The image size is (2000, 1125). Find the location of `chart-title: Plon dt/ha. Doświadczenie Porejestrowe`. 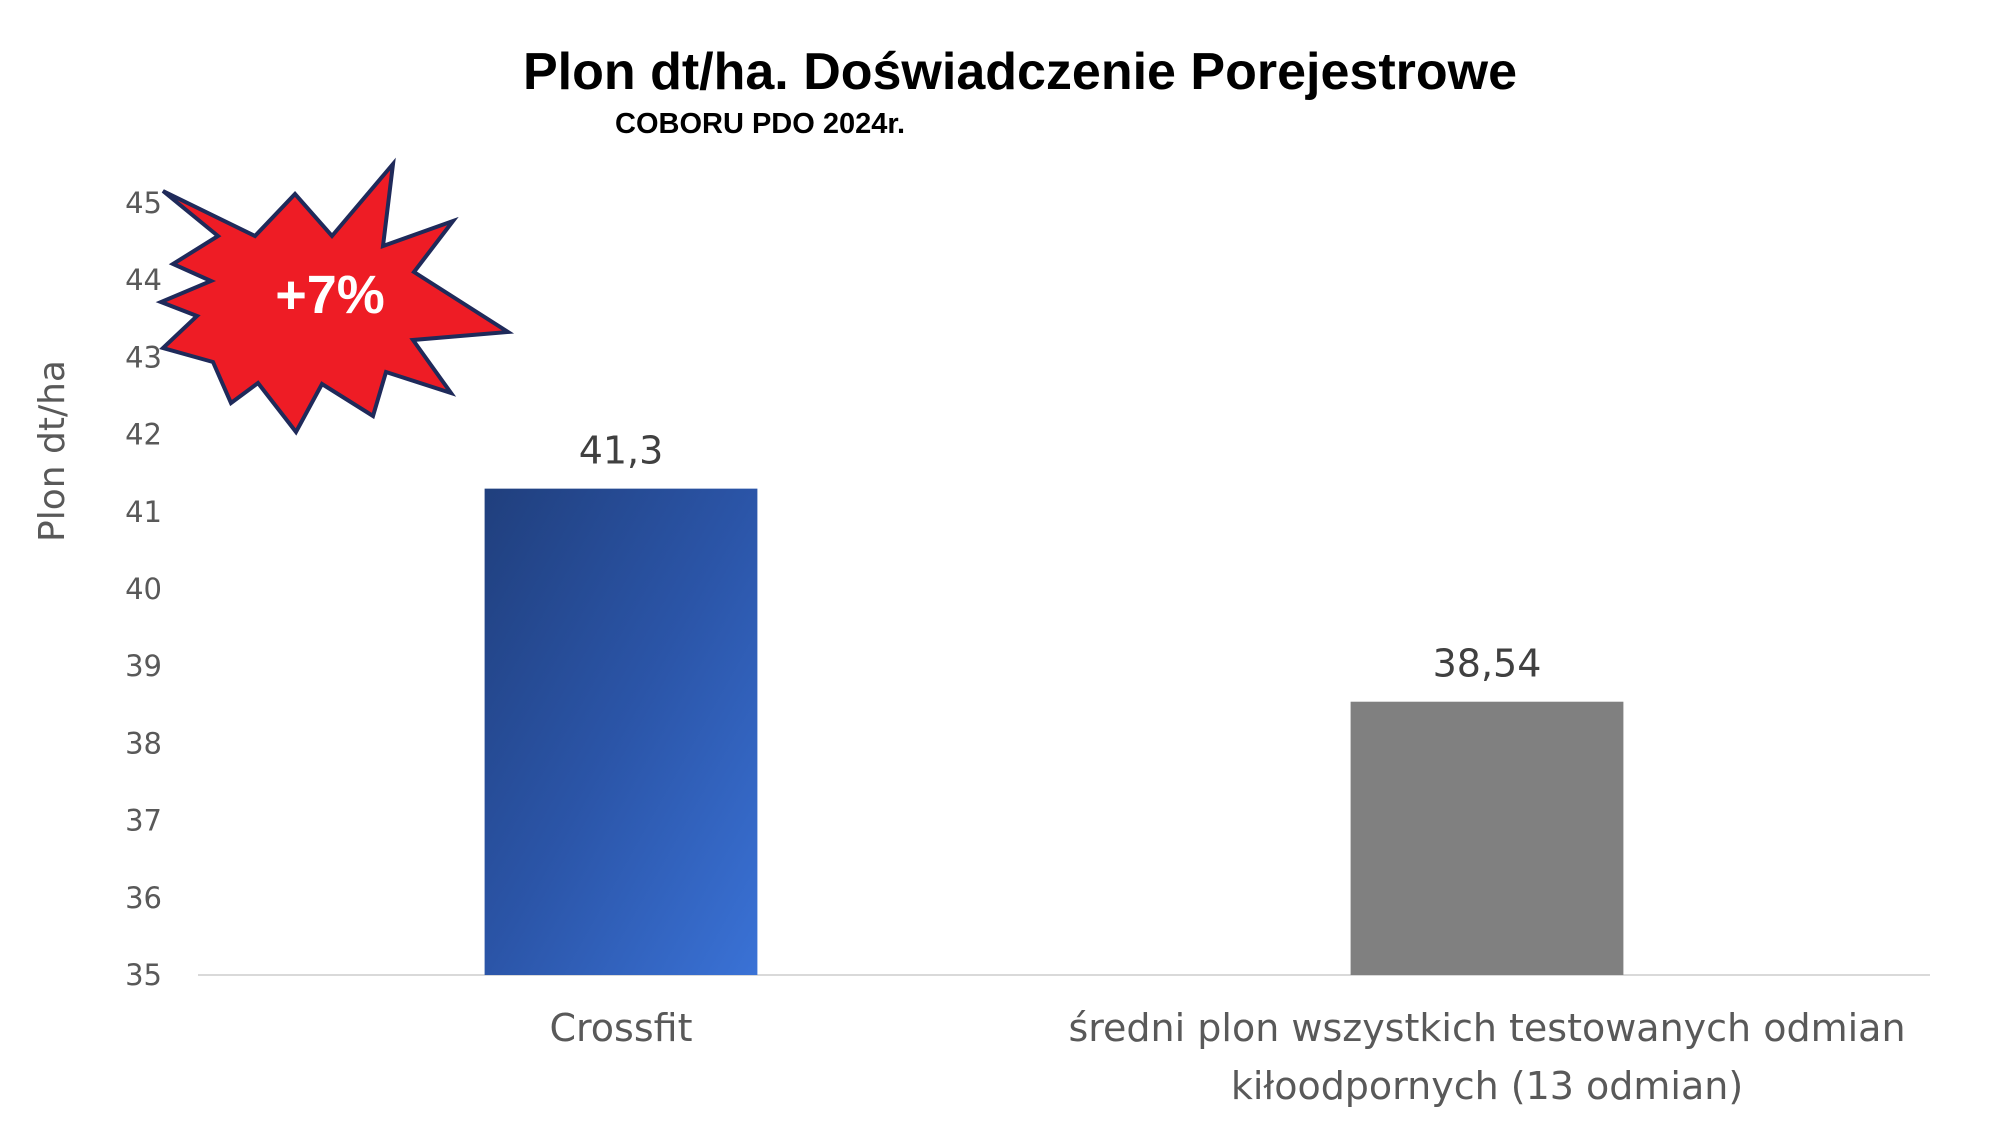

chart-title: Plon dt/ha. Doświadczenie Porejestrowe is located at coordinates (1020, 72).